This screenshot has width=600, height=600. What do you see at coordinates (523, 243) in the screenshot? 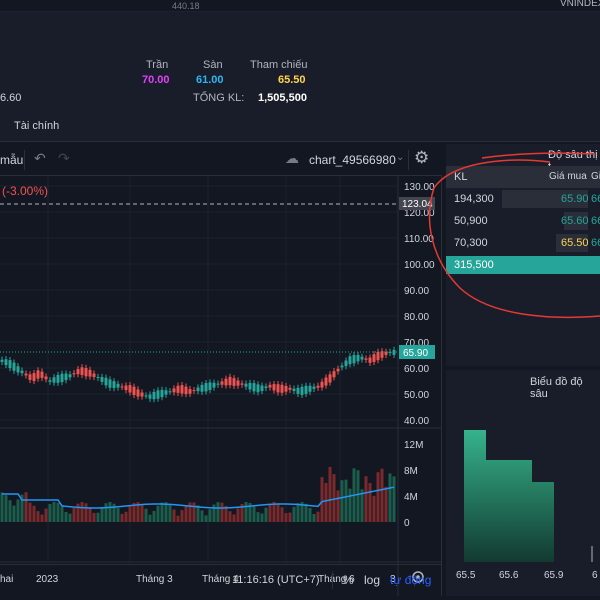
I see `depth-row: 70,300 65.50 66` at bounding box center [523, 243].